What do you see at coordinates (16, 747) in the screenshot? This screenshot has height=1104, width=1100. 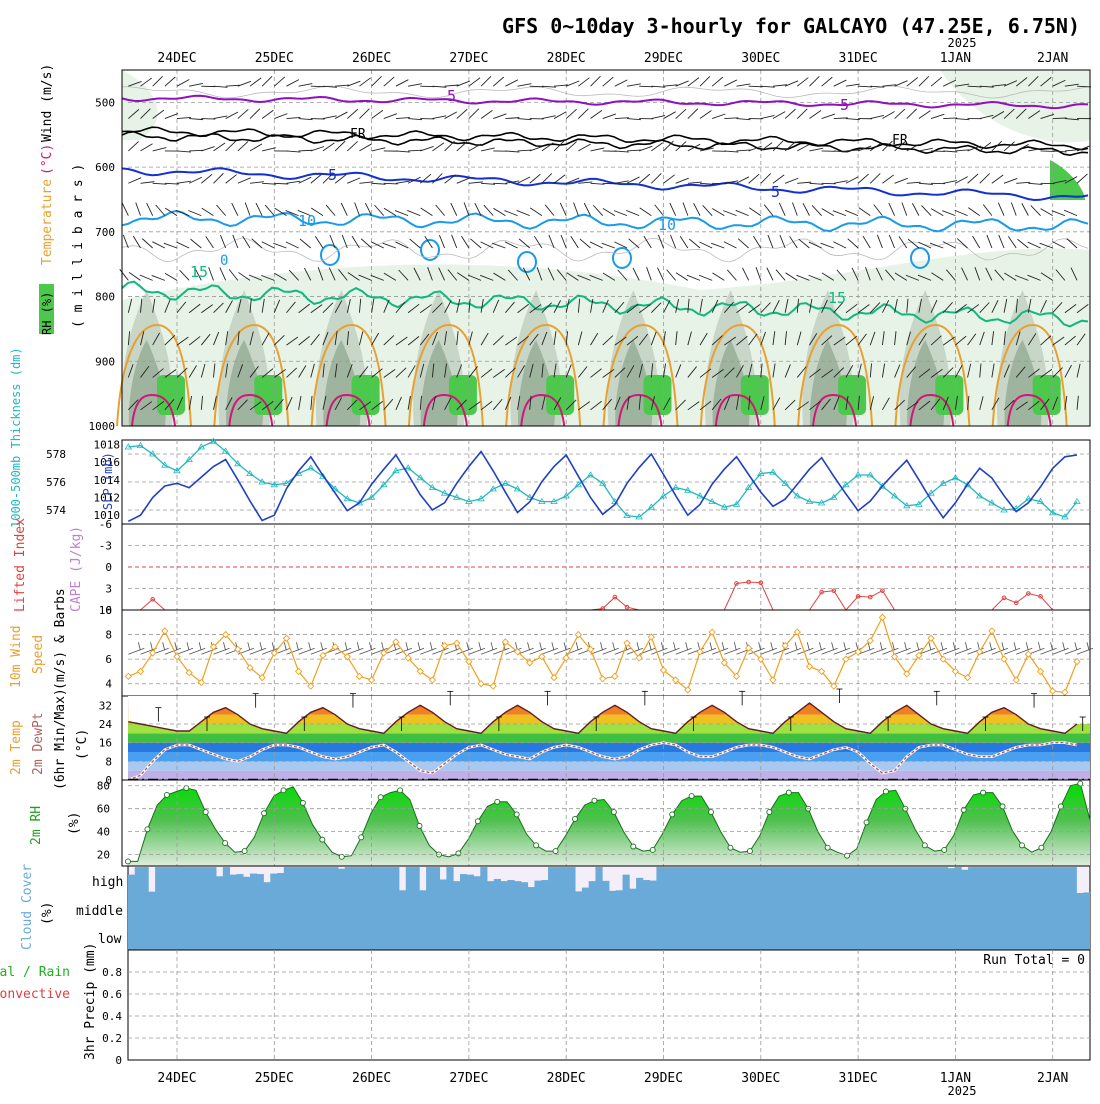 I see `temp2m-label: 2m Temp` at bounding box center [16, 747].